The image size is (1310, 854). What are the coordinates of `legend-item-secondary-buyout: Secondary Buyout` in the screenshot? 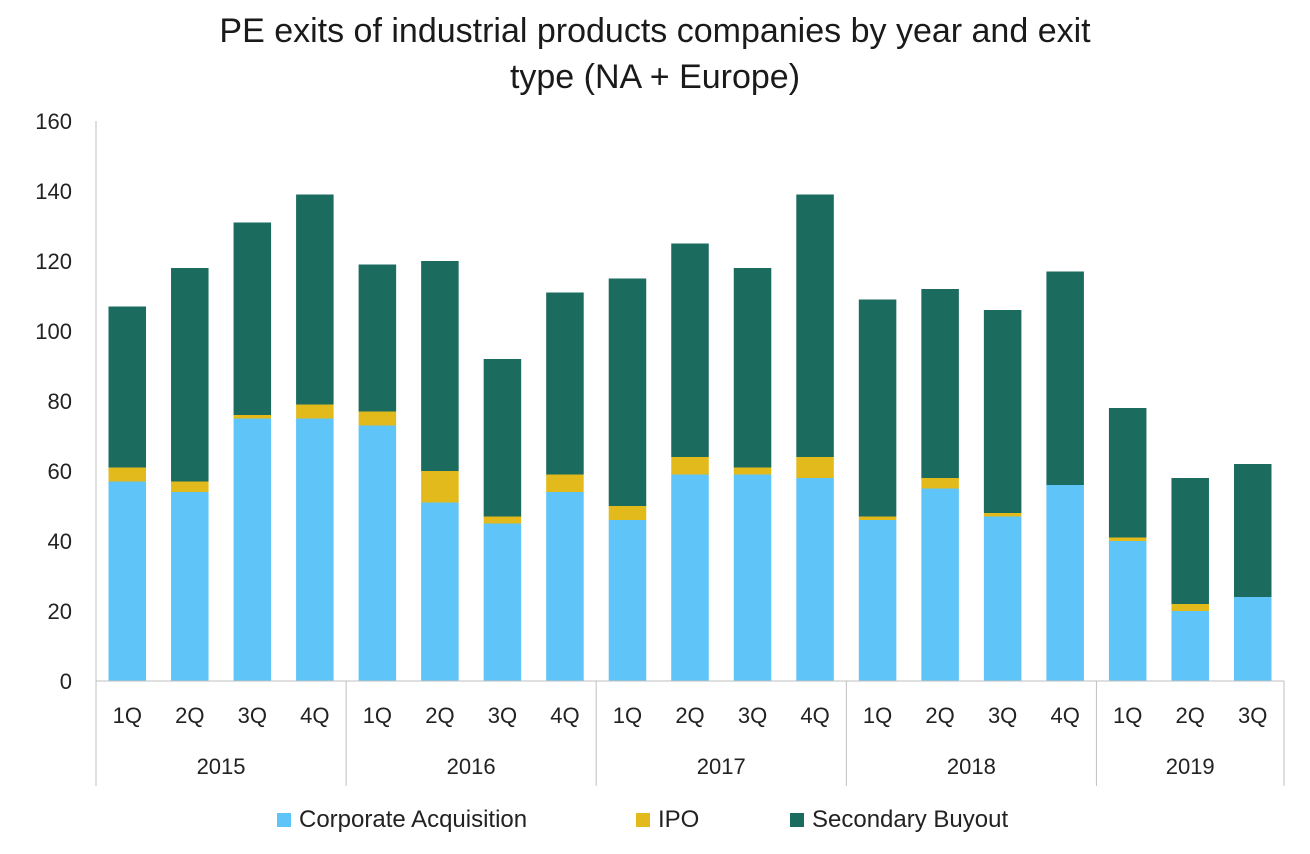 It's located at (899, 820).